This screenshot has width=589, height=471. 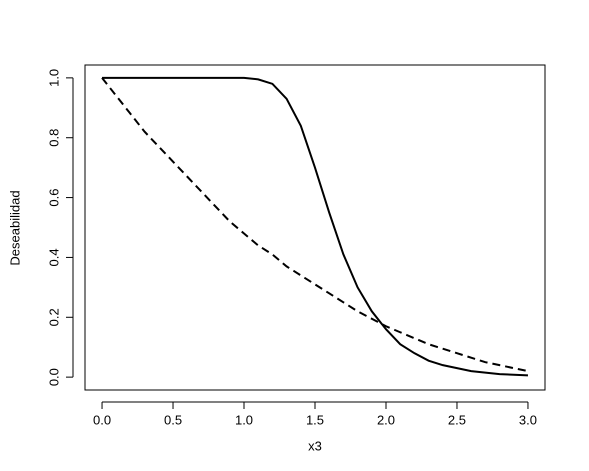 What do you see at coordinates (53, 317) in the screenshot?
I see `y-tick-label: 0.2` at bounding box center [53, 317].